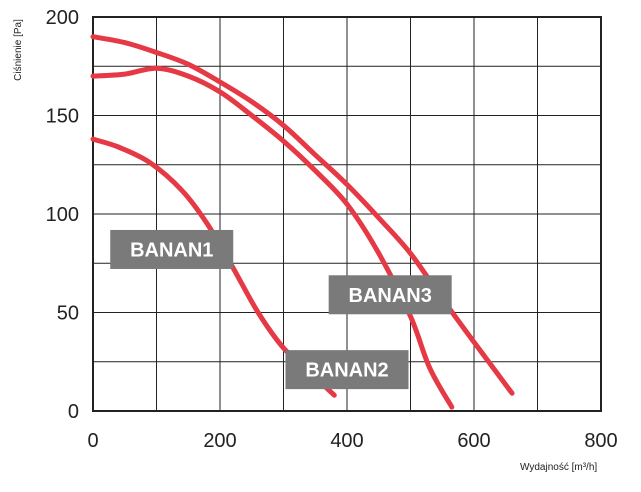  I want to click on x-tick-label: 800, so click(600, 441).